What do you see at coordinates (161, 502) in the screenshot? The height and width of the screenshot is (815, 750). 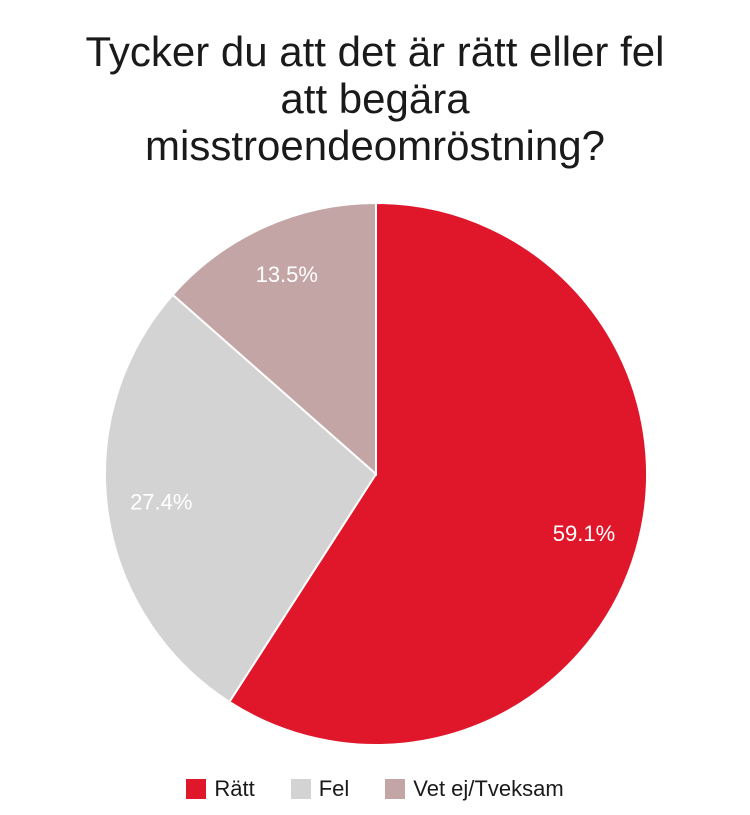 I see `pie-label-fel: 27.4%` at bounding box center [161, 502].